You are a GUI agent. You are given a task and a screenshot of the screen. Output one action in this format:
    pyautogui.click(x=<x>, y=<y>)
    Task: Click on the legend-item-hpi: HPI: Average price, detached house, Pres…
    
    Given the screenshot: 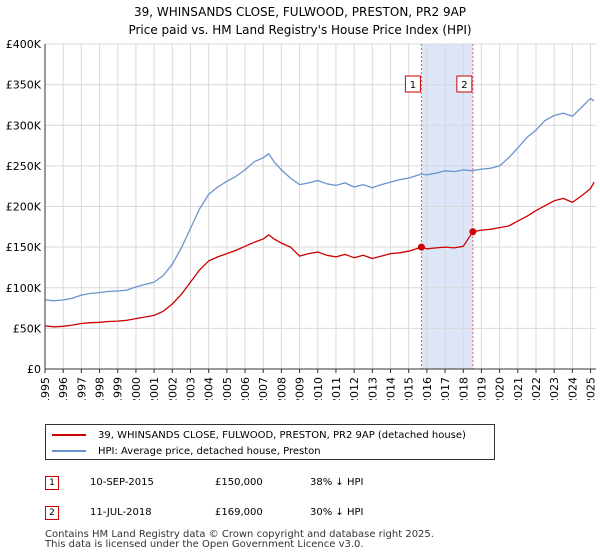 What is the action you would take?
    pyautogui.click(x=186, y=451)
    